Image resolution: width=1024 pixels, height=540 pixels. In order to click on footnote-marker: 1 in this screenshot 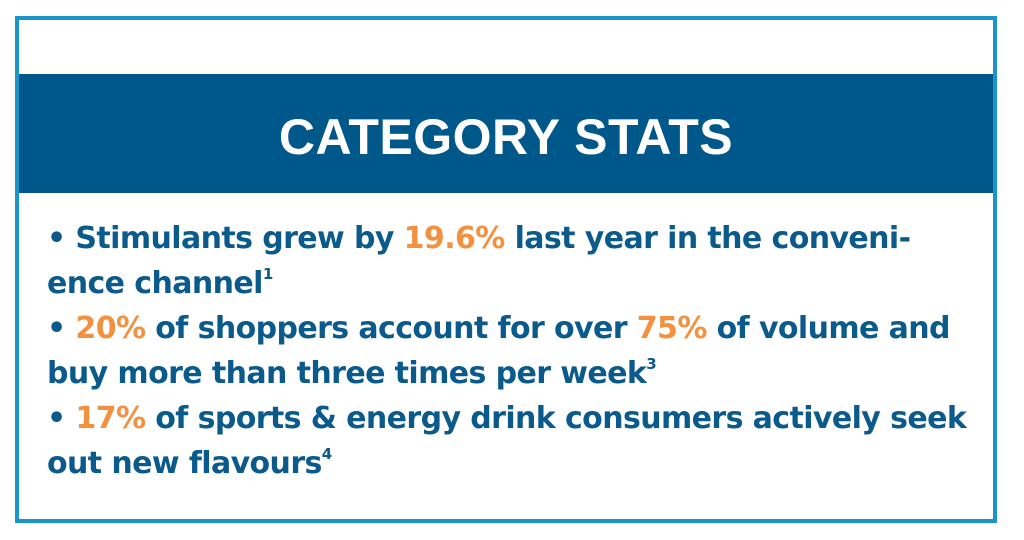, I will do `click(267, 274)`.